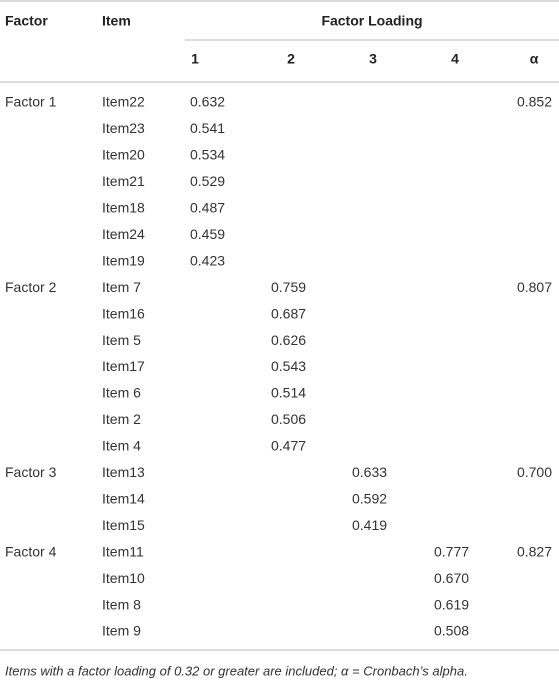  What do you see at coordinates (534, 59) in the screenshot?
I see `header-cell: α` at bounding box center [534, 59].